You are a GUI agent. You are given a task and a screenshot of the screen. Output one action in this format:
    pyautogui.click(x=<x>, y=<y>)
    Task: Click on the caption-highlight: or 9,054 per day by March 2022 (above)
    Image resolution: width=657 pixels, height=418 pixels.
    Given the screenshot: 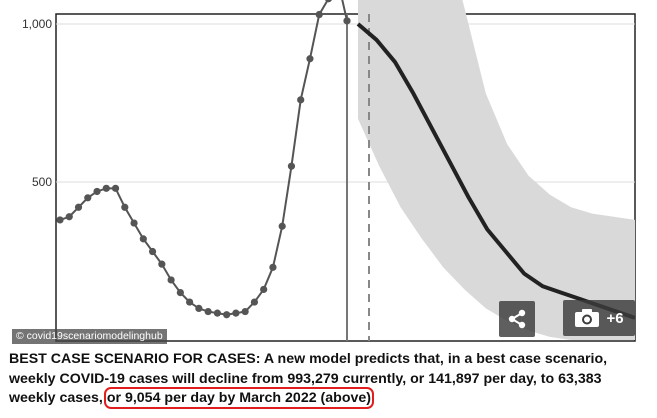 What is the action you would take?
    pyautogui.click(x=239, y=398)
    